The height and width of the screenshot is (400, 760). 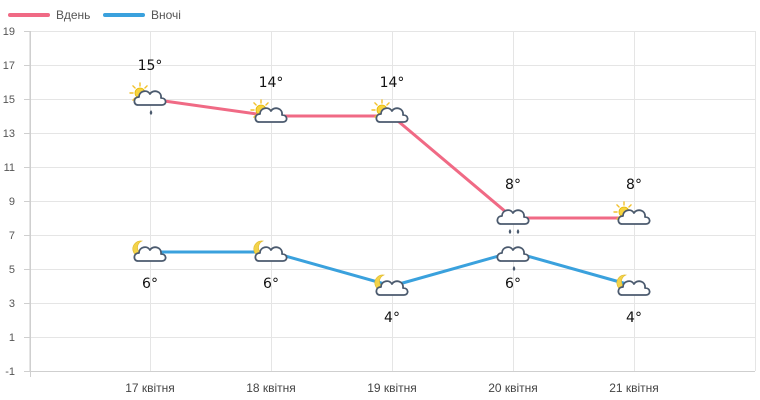 I want to click on legend-label-2: Вночі, so click(x=166, y=15).